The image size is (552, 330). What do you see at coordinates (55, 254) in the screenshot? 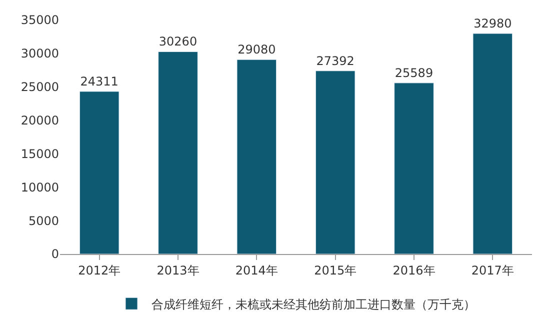
I see `y-tick-label: 0` at bounding box center [55, 254].